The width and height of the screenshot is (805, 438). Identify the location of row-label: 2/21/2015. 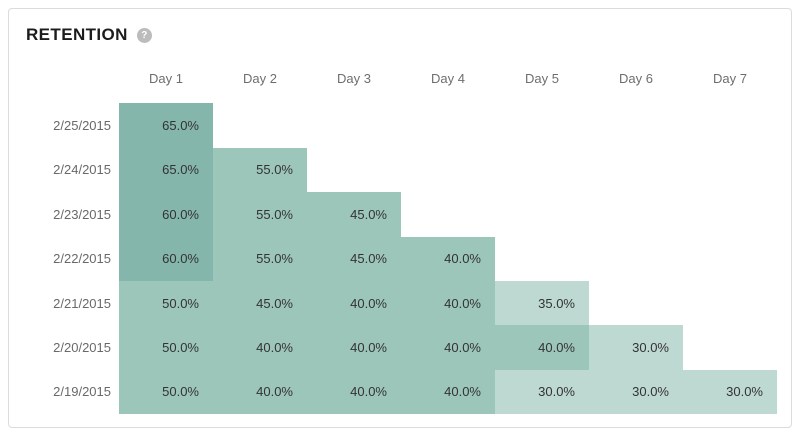
(82, 303).